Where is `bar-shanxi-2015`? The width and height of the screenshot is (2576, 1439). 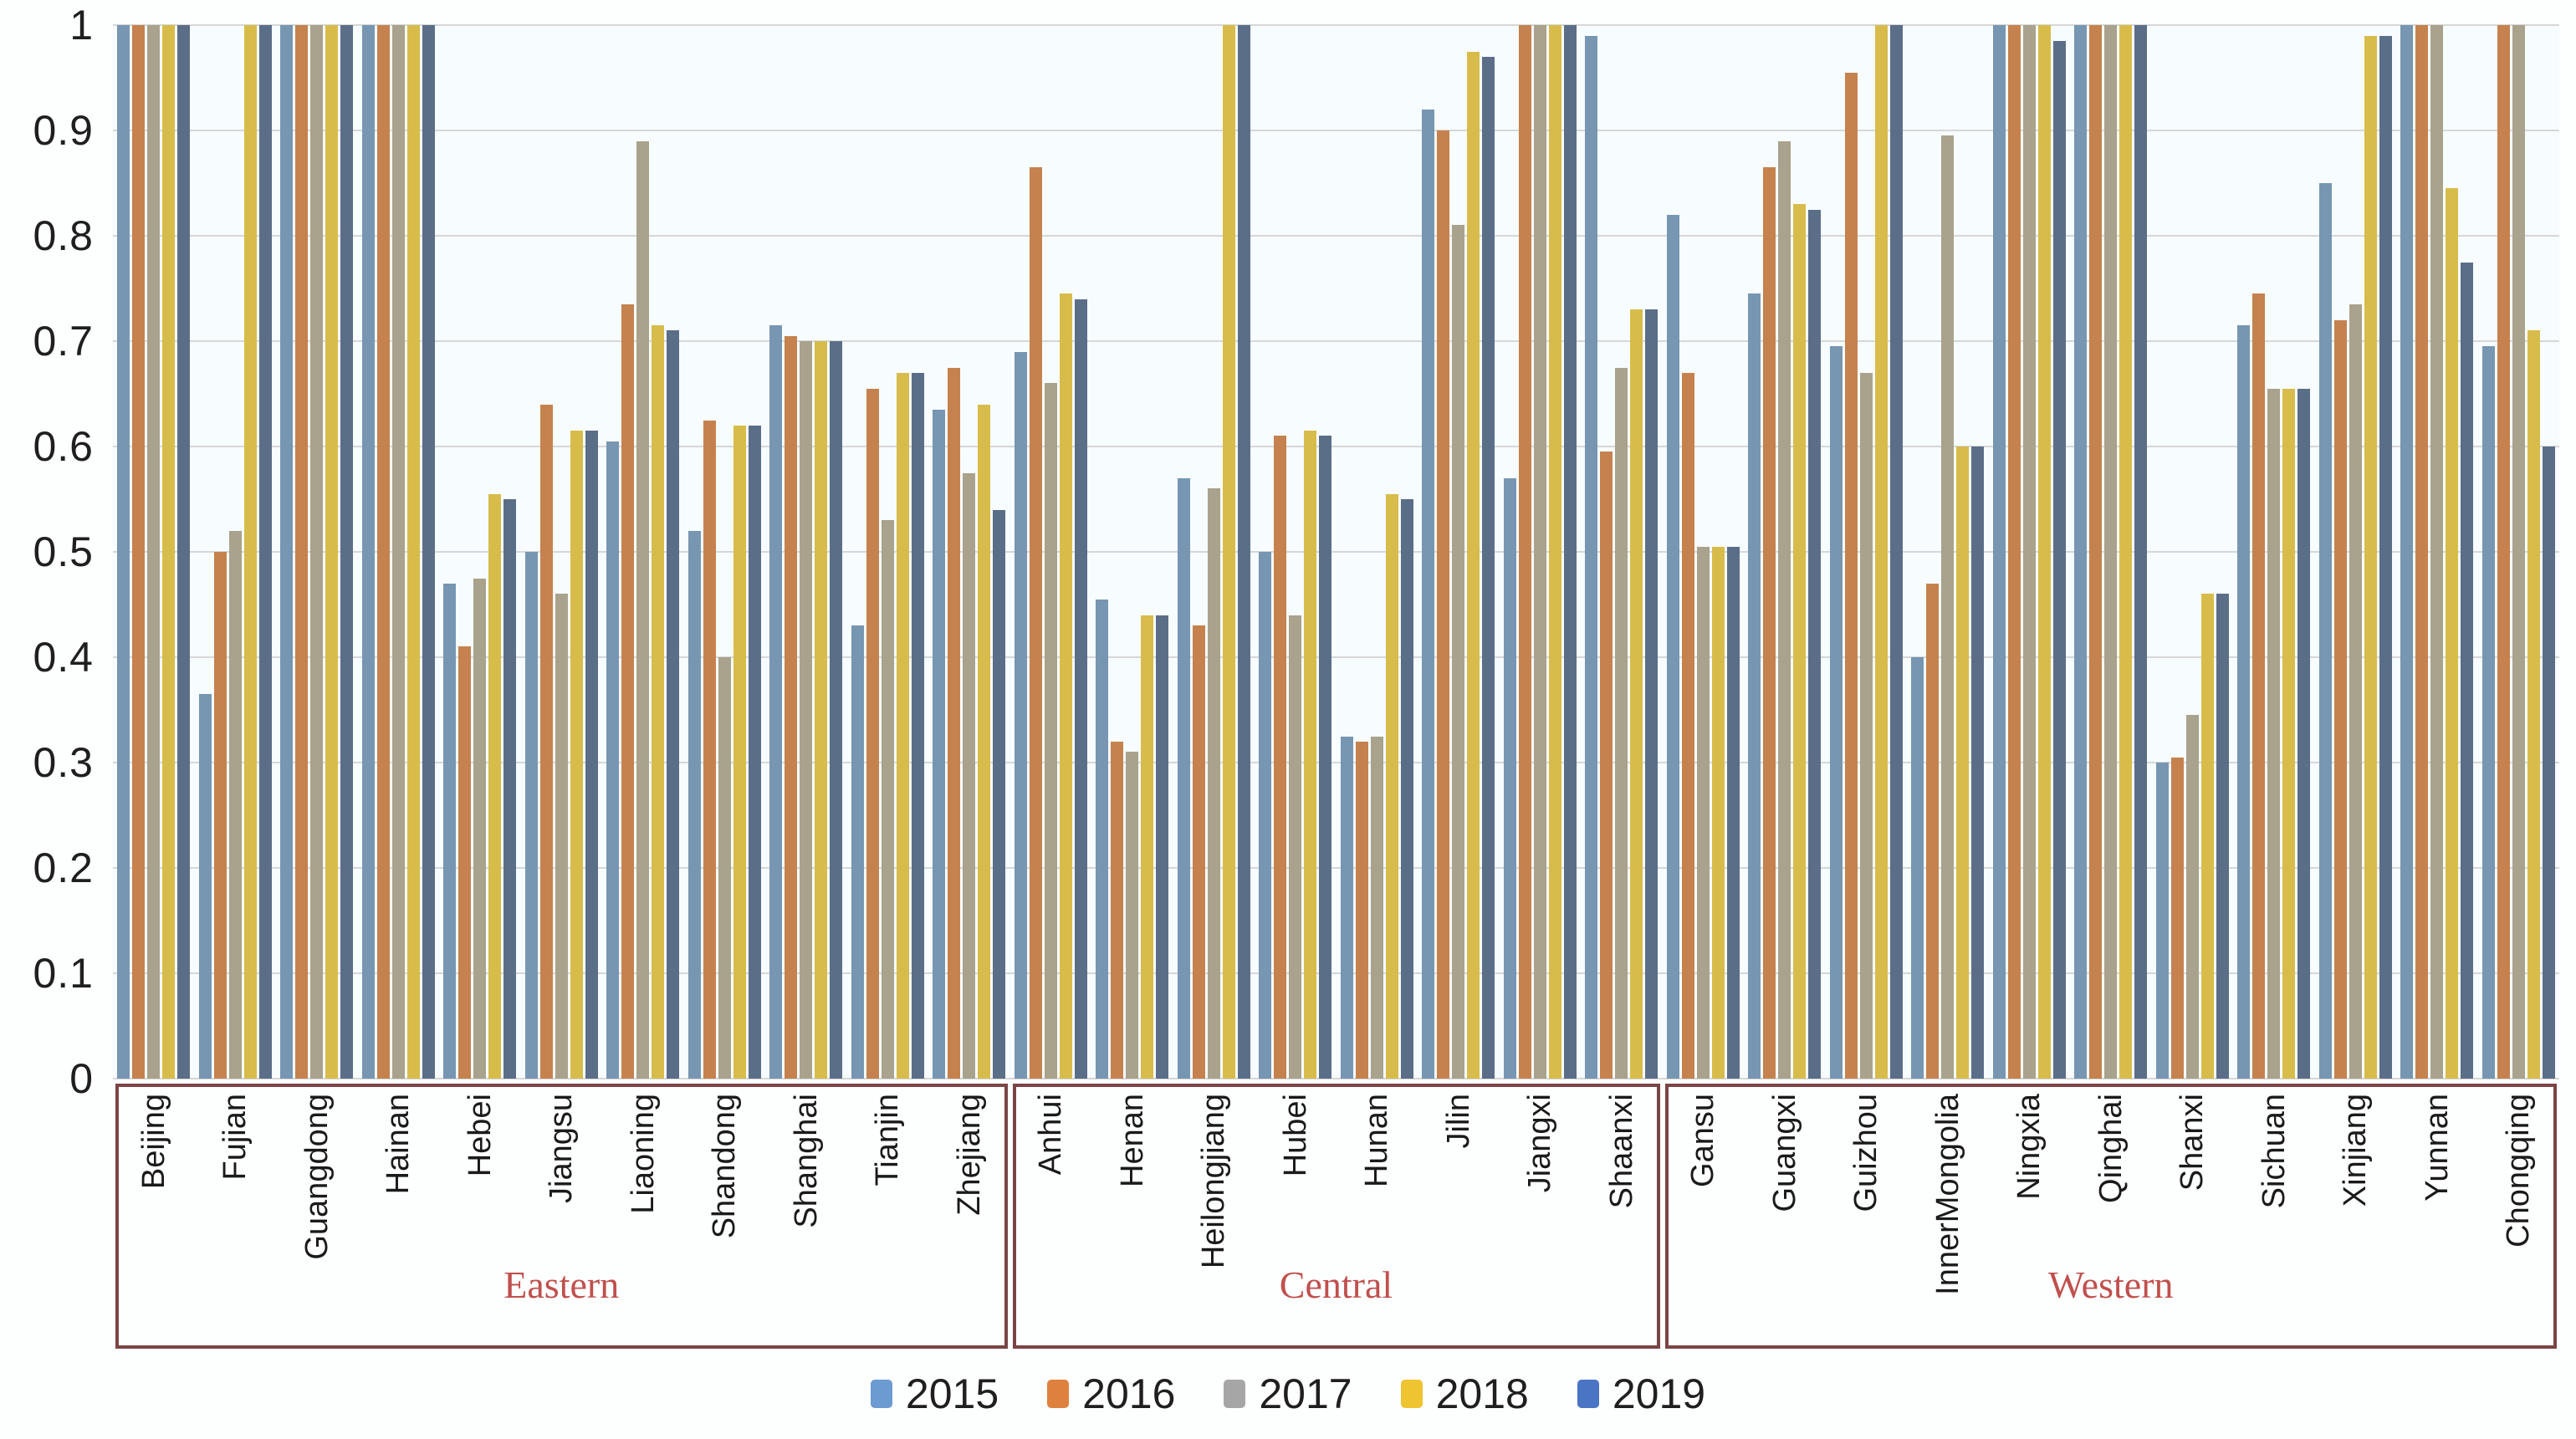
bar-shanxi-2015 is located at coordinates (2162, 921).